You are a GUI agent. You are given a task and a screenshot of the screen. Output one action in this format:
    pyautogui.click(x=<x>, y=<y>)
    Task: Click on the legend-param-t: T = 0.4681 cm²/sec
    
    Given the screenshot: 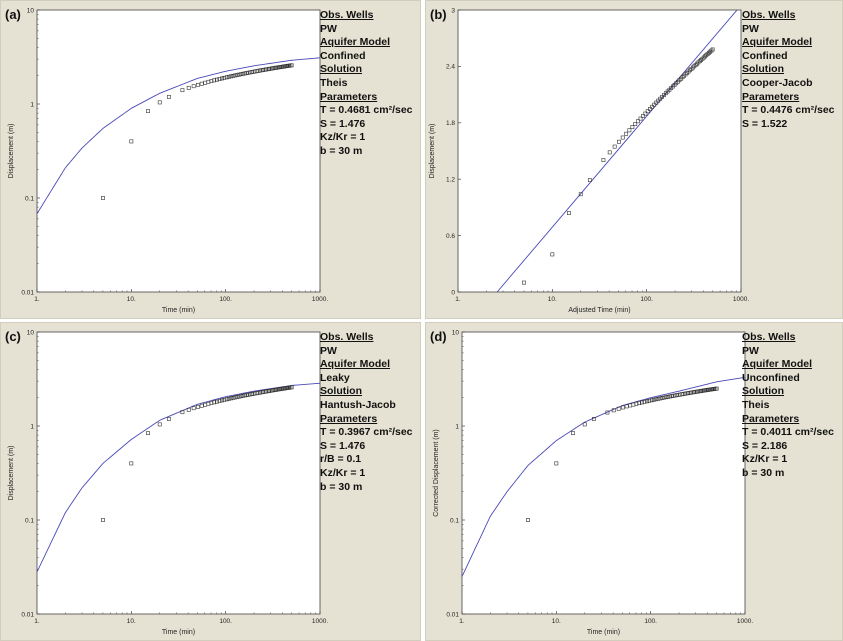 What is the action you would take?
    pyautogui.click(x=366, y=110)
    